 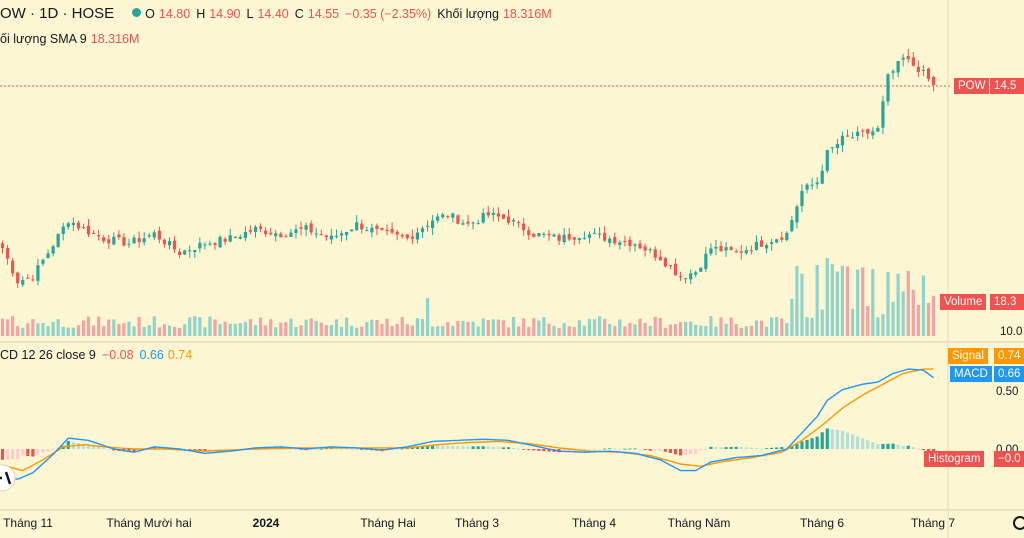 I want to click on macd-legend-label: CD 12 26 close 9, so click(x=48, y=355).